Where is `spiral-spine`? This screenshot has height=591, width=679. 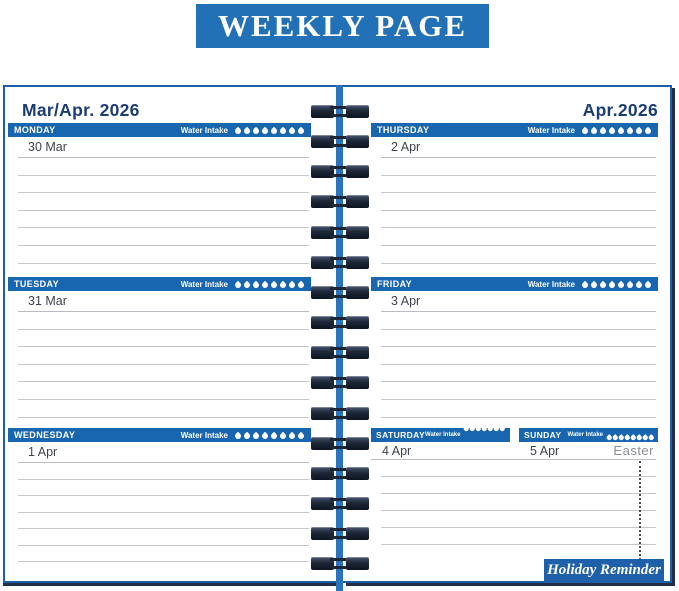
spiral-spine is located at coordinates (339, 338).